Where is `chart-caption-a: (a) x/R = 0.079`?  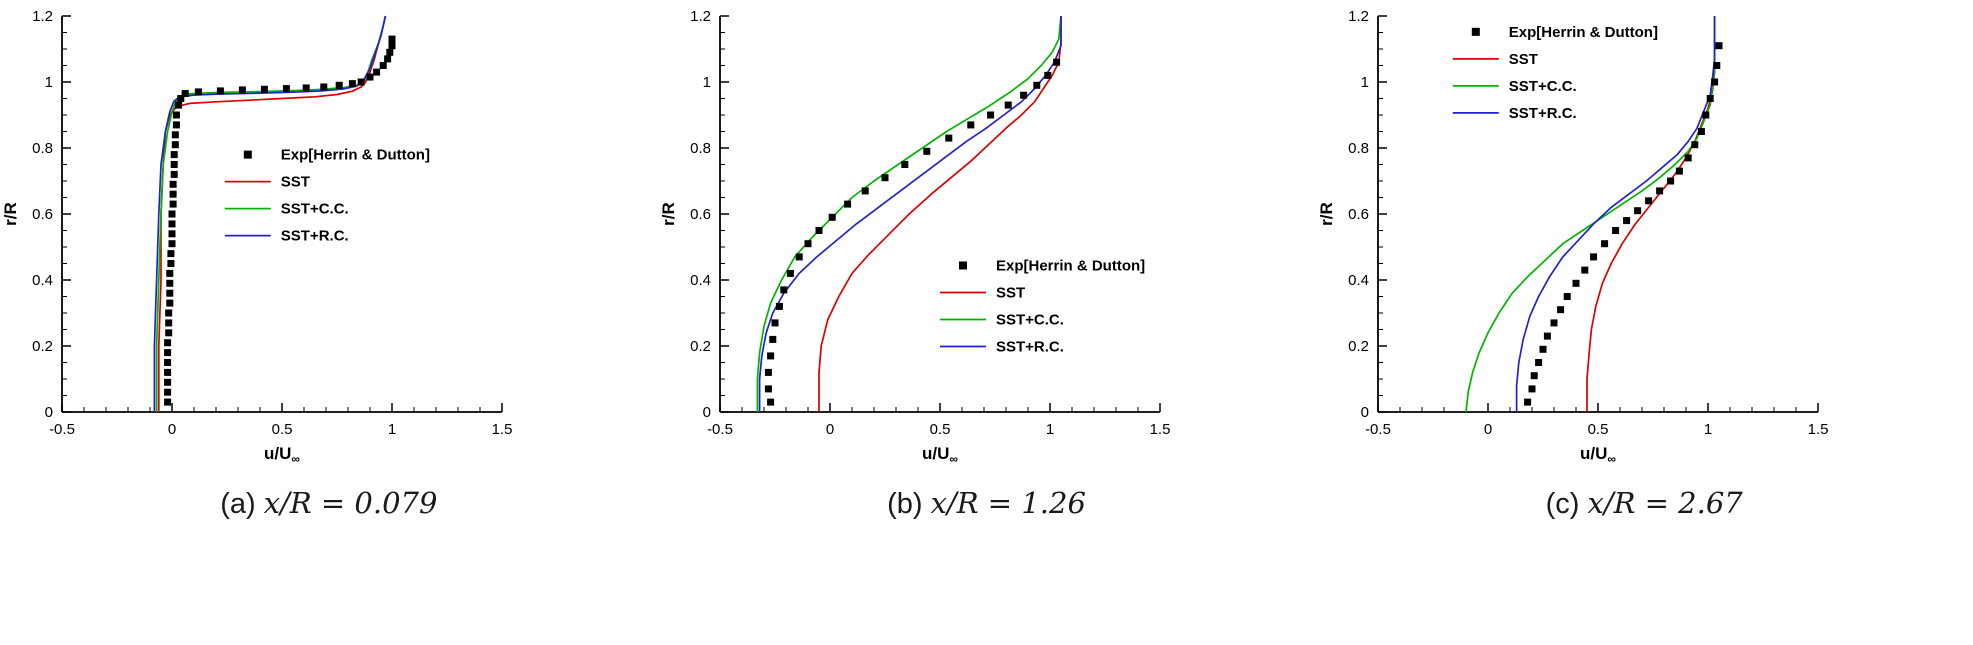 chart-caption-a: (a) x/R = 0.079 is located at coordinates (328, 503).